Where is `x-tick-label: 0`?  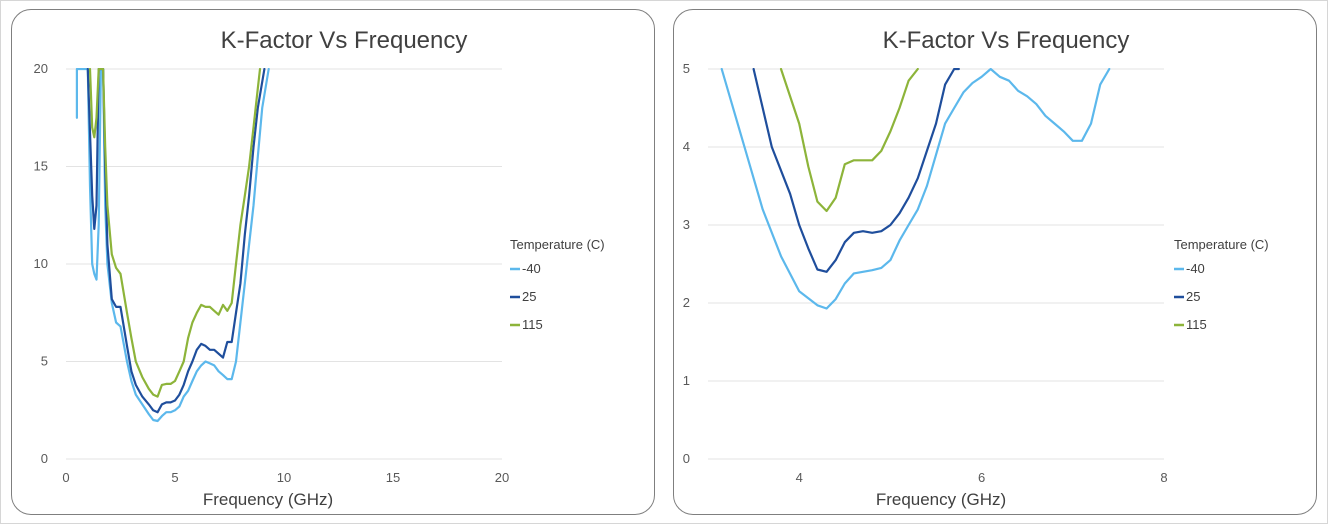
x-tick-label: 0 is located at coordinates (65, 477).